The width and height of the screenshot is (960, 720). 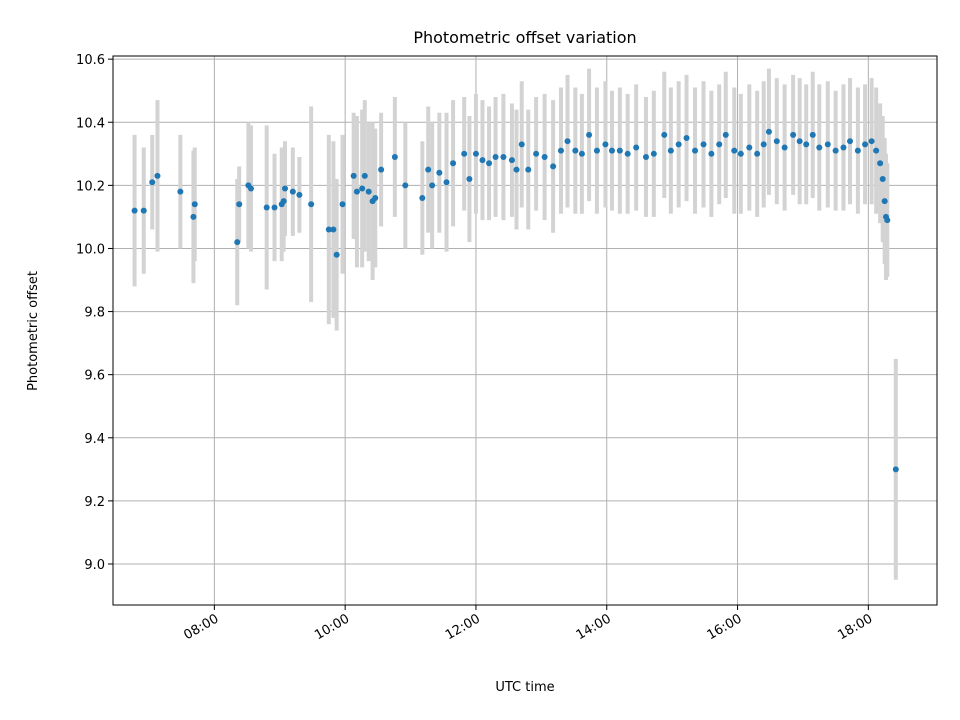 What do you see at coordinates (90, 186) in the screenshot?
I see `y-tick-label: 10.2` at bounding box center [90, 186].